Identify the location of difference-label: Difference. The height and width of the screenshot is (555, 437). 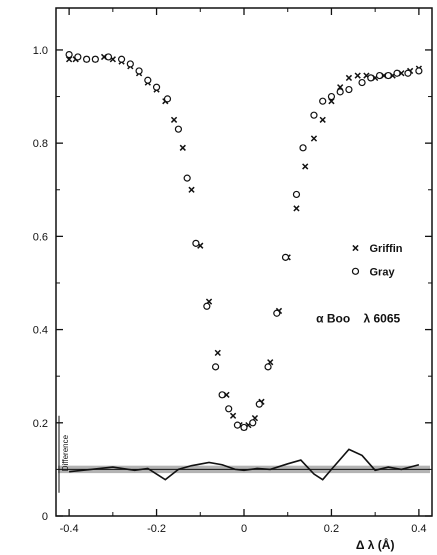
(65, 452).